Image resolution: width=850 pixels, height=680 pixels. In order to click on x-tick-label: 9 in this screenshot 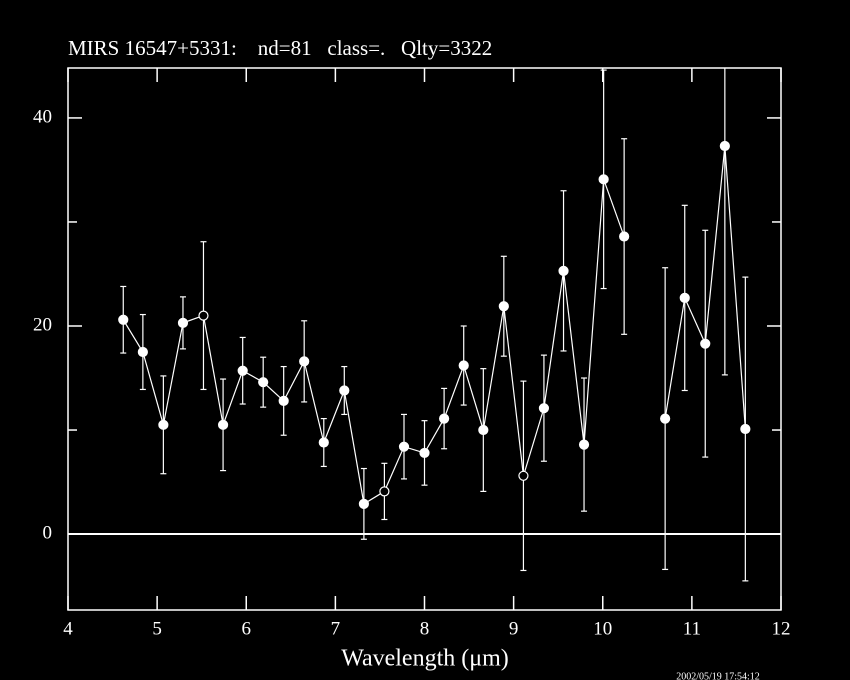, I will do `click(514, 628)`.